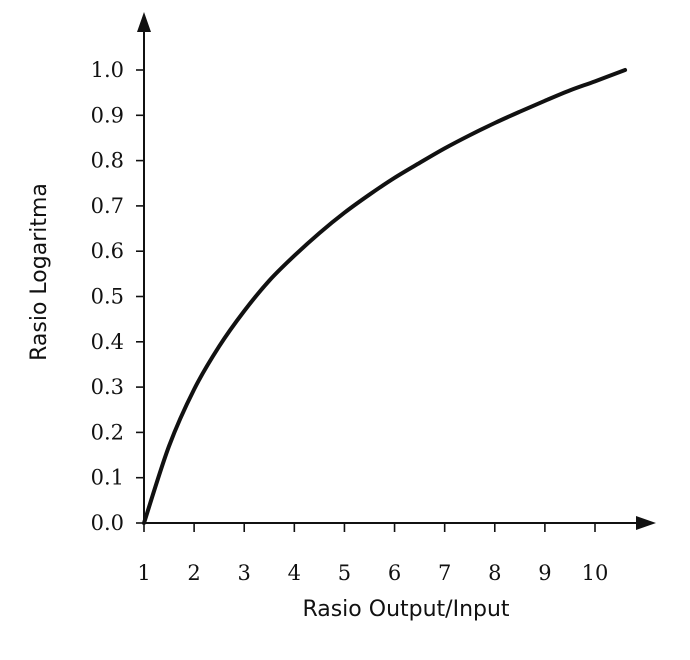  What do you see at coordinates (494, 573) in the screenshot?
I see `x-tick-label: 8` at bounding box center [494, 573].